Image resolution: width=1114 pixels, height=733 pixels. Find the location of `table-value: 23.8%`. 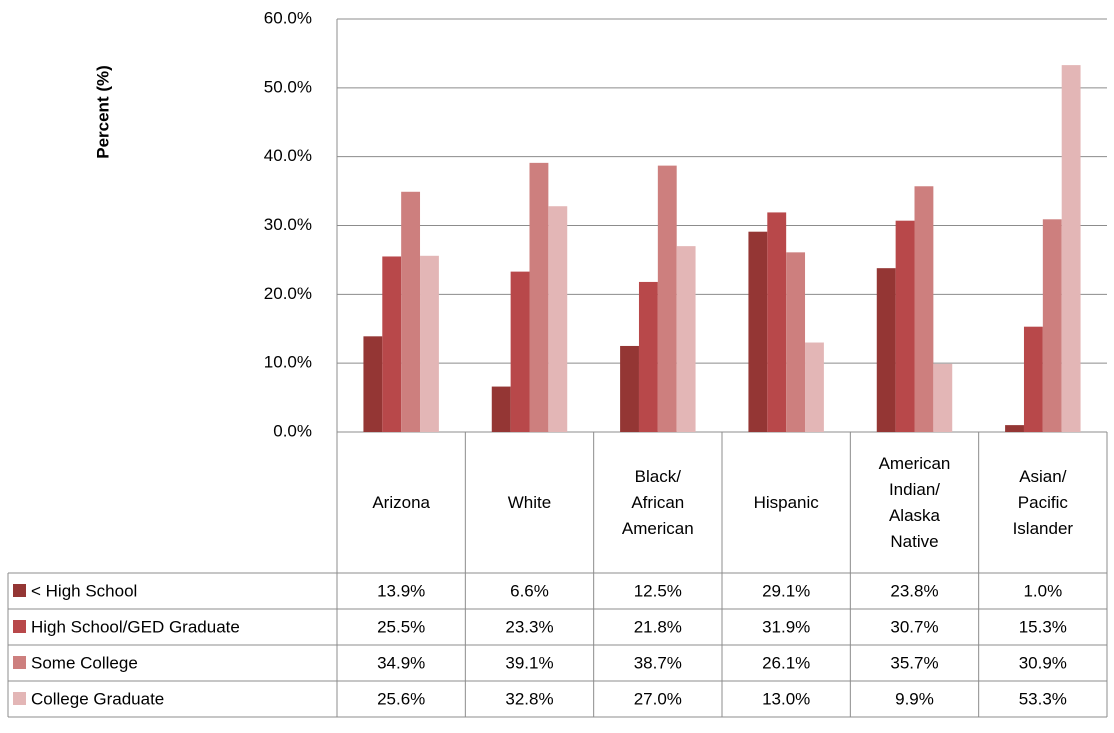

table-value: 23.8% is located at coordinates (914, 590).